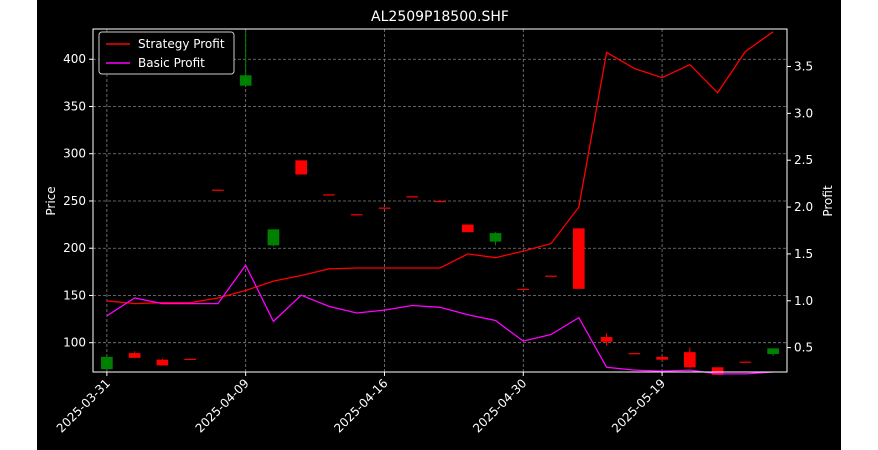 Image resolution: width=878 pixels, height=450 pixels. Describe the element at coordinates (803, 254) in the screenshot. I see `right-tick-label: 1.5` at that location.